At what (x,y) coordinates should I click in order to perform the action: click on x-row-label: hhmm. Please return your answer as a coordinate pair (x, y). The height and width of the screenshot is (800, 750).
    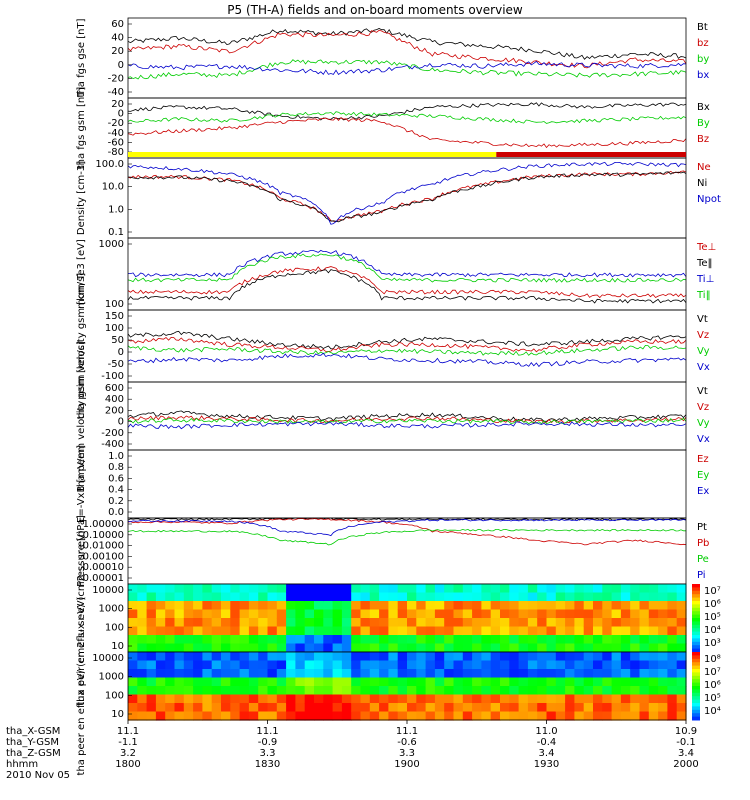
    Looking at the image, I should click on (22, 764).